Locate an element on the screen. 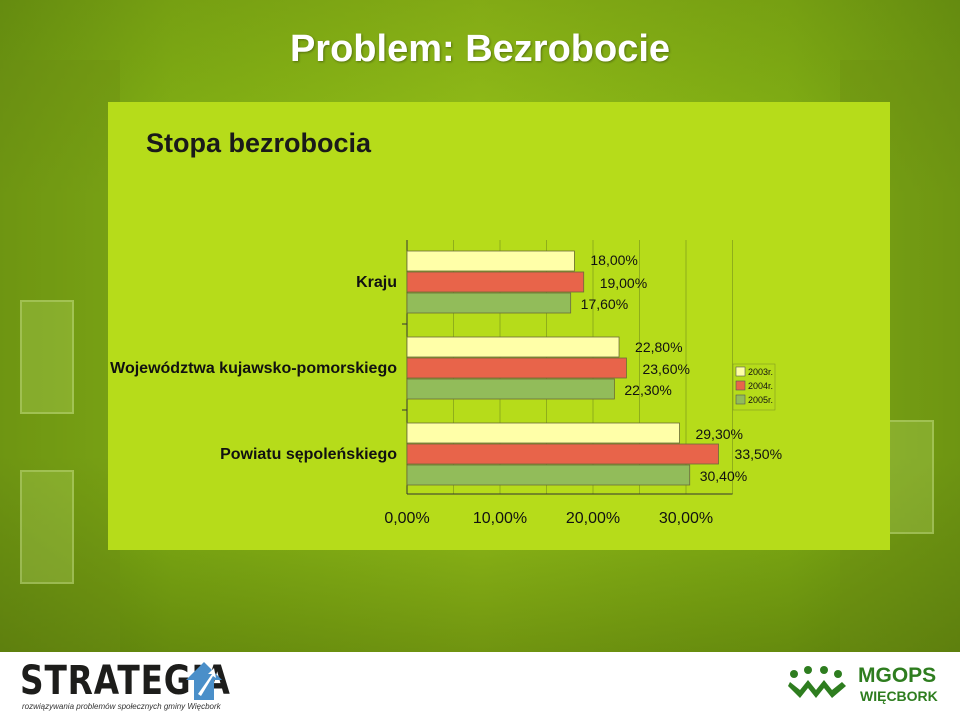  category-label: Powiatu sępoleńskiego is located at coordinates (308, 454).